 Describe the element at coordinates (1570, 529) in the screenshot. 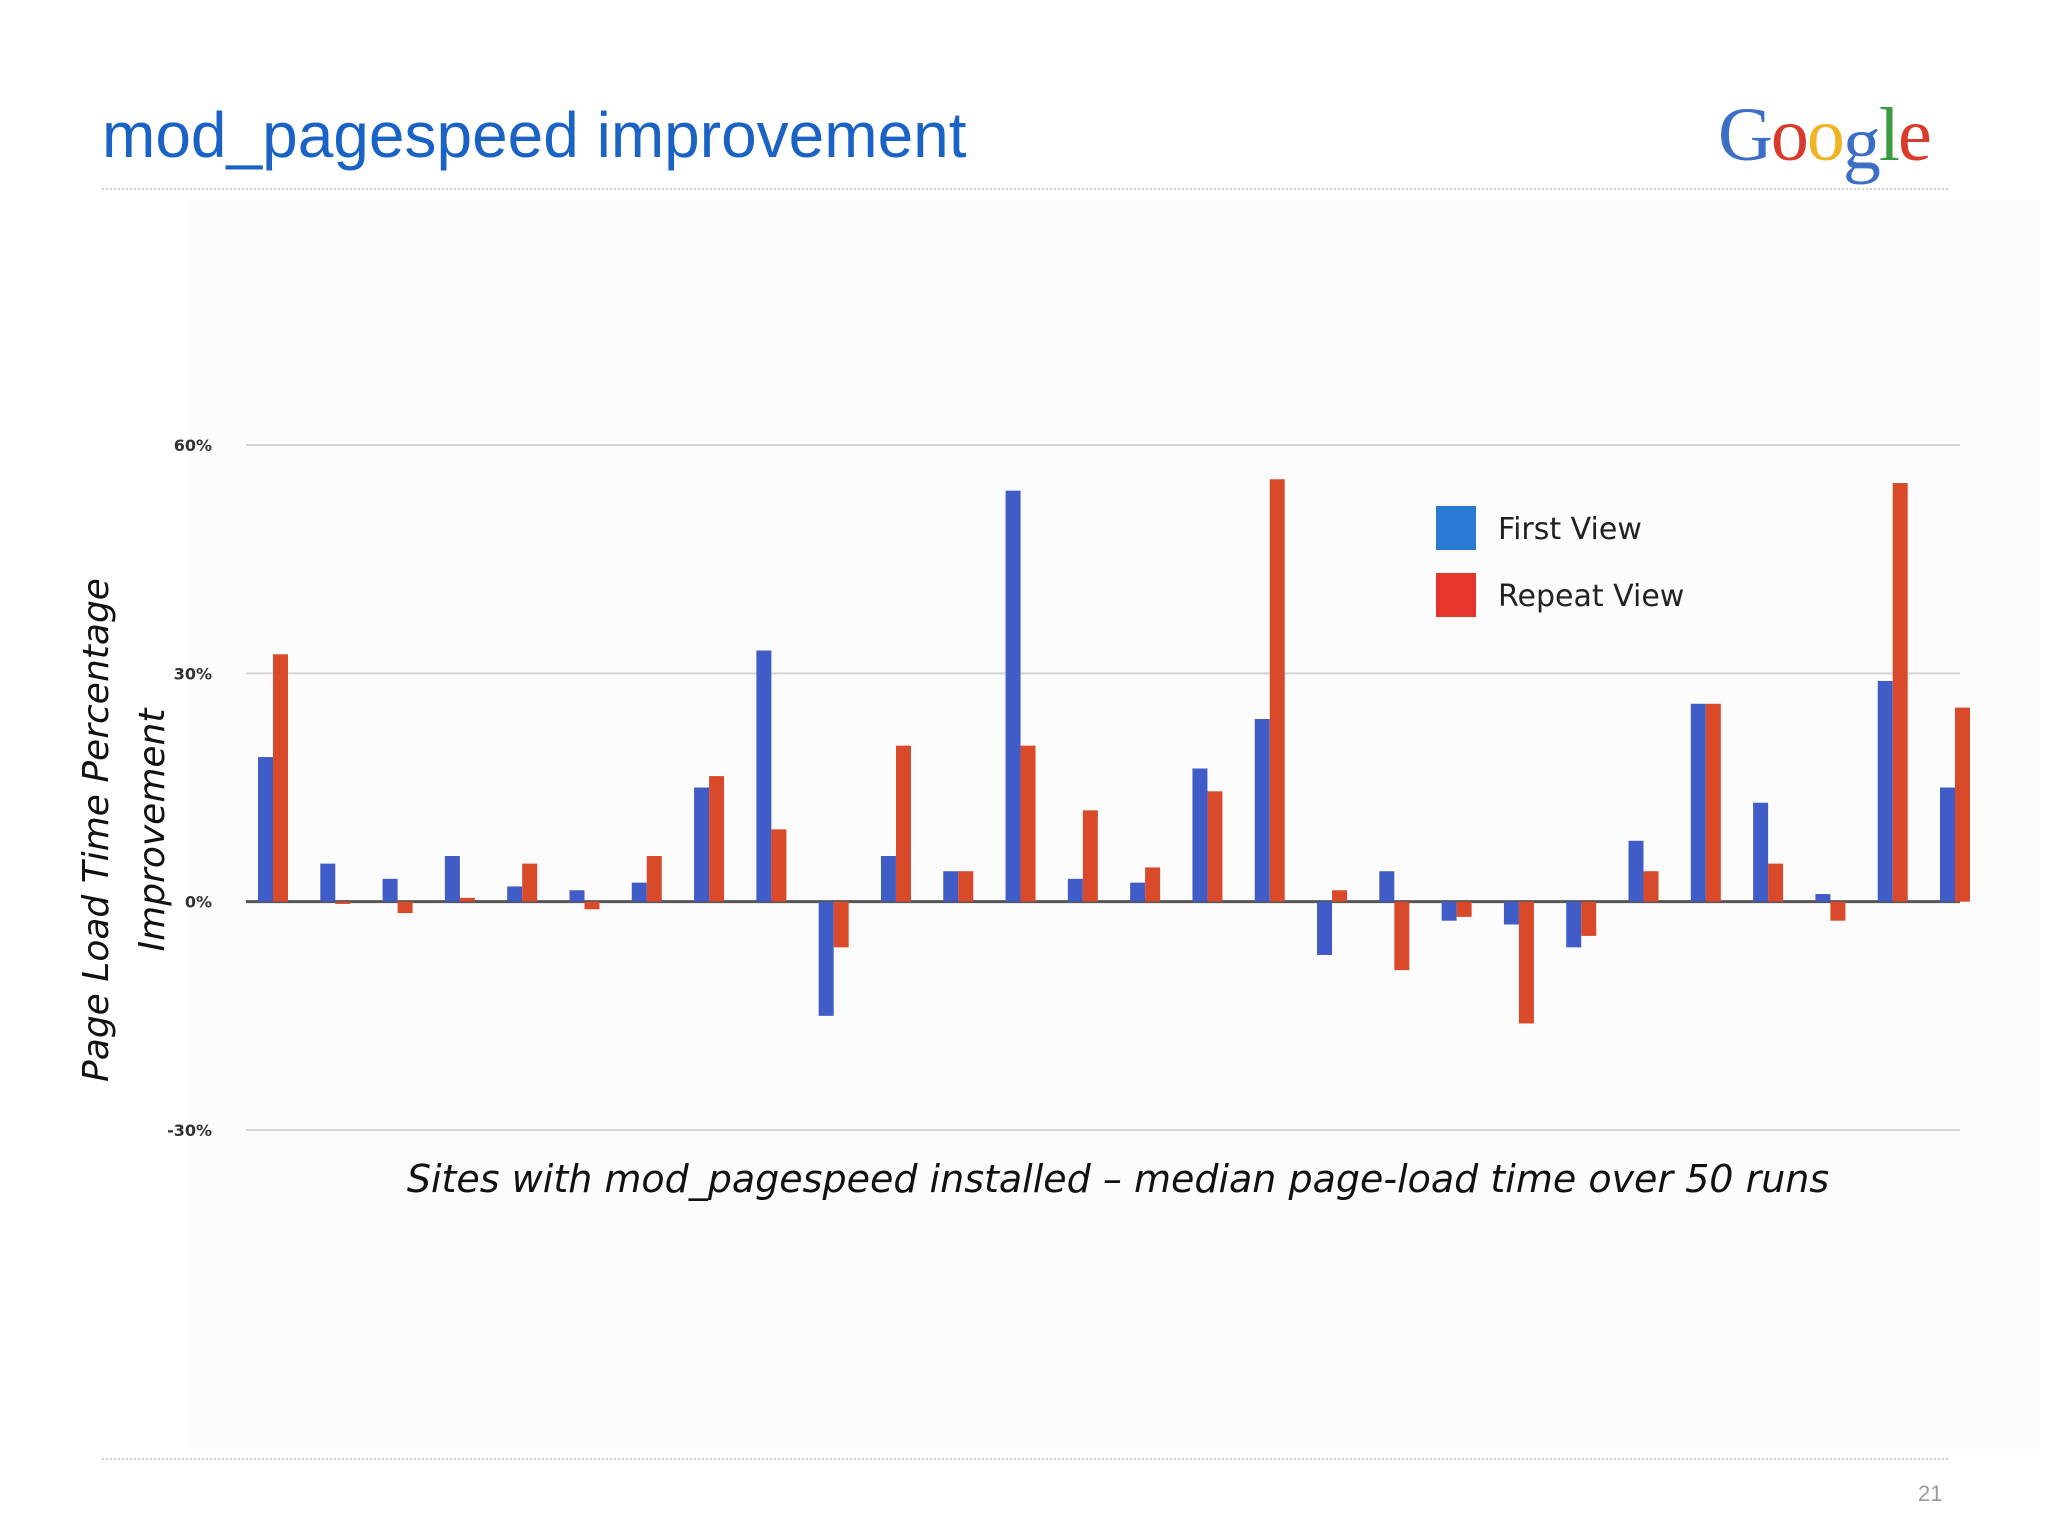

I see `legend-label-first-view: First View` at that location.